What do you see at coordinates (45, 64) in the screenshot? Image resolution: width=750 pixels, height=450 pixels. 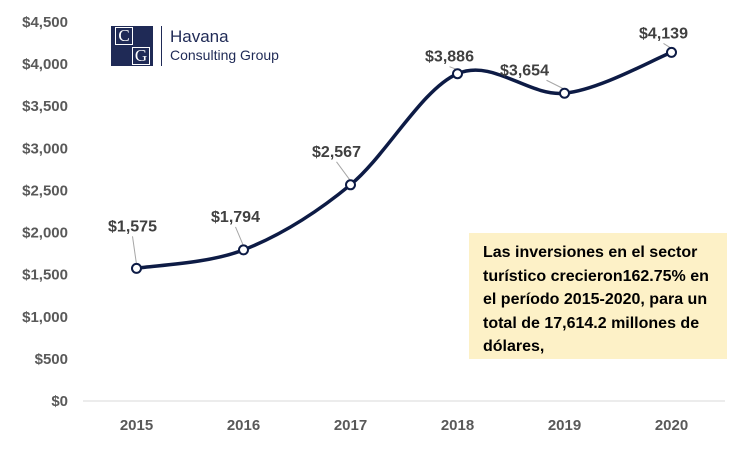 I see `y-tick-label: $4,000` at bounding box center [45, 64].